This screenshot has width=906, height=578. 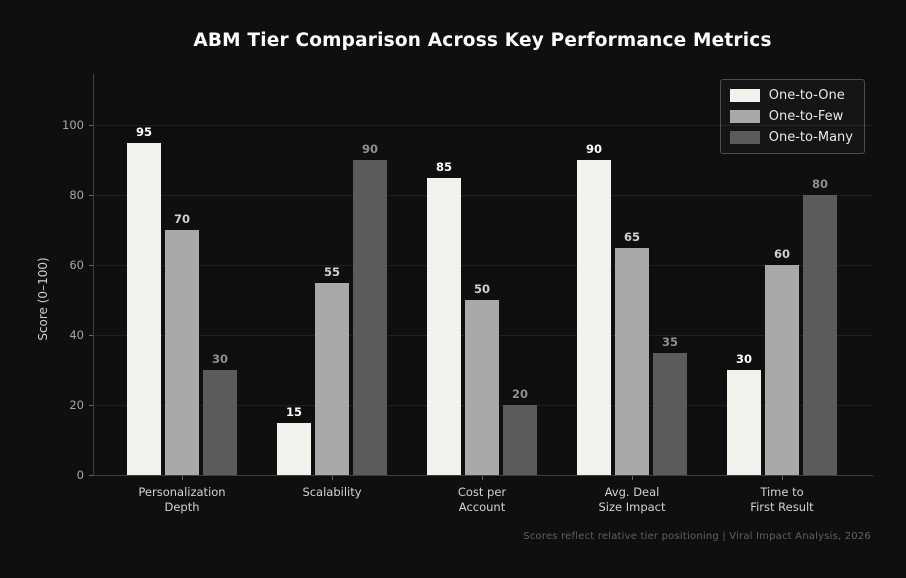 What do you see at coordinates (182, 499) in the screenshot?
I see `x-tick-label-0: Personalization Depth` at bounding box center [182, 499].